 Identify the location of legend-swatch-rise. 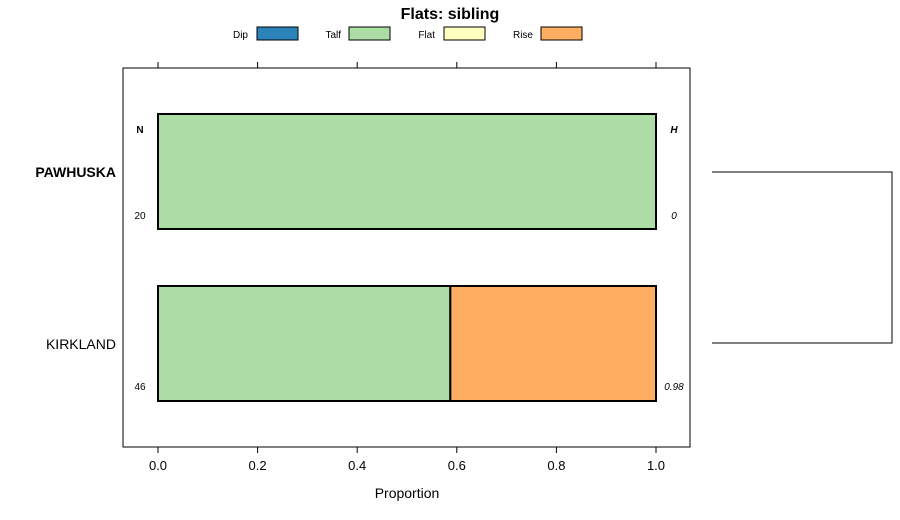
(561, 33).